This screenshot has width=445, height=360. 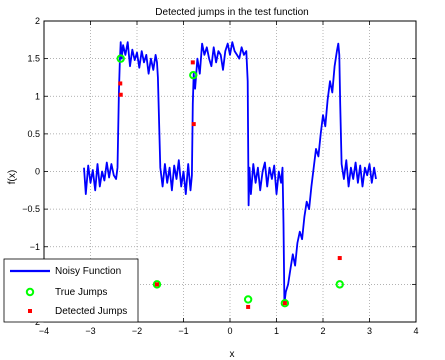 I want to click on y-tick-label: 1, so click(x=37, y=96).